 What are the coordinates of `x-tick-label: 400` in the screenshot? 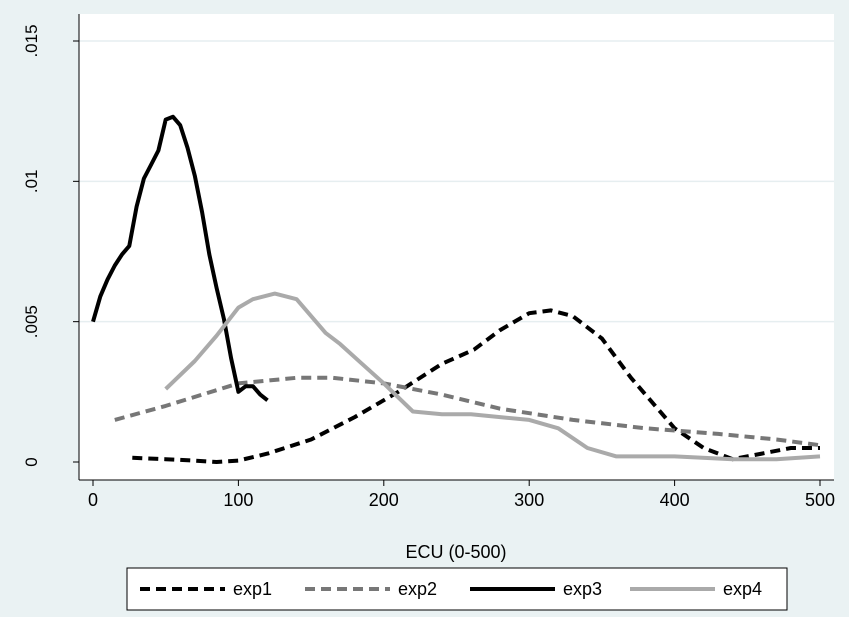 It's located at (675, 500).